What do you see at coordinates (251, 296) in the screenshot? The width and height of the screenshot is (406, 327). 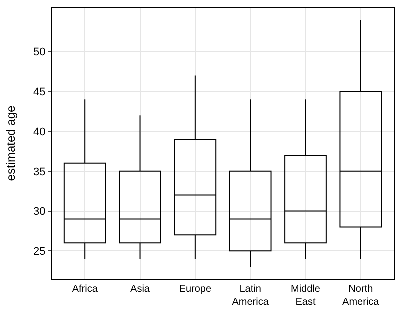 I see `x-tick-label: Latin America` at bounding box center [251, 296].